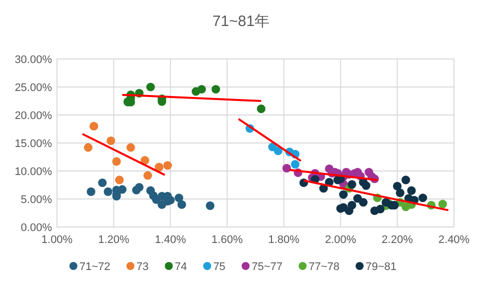 The width and height of the screenshot is (482, 290). Describe the element at coordinates (170, 240) in the screenshot. I see `x-tick-label: 1.40%` at that location.